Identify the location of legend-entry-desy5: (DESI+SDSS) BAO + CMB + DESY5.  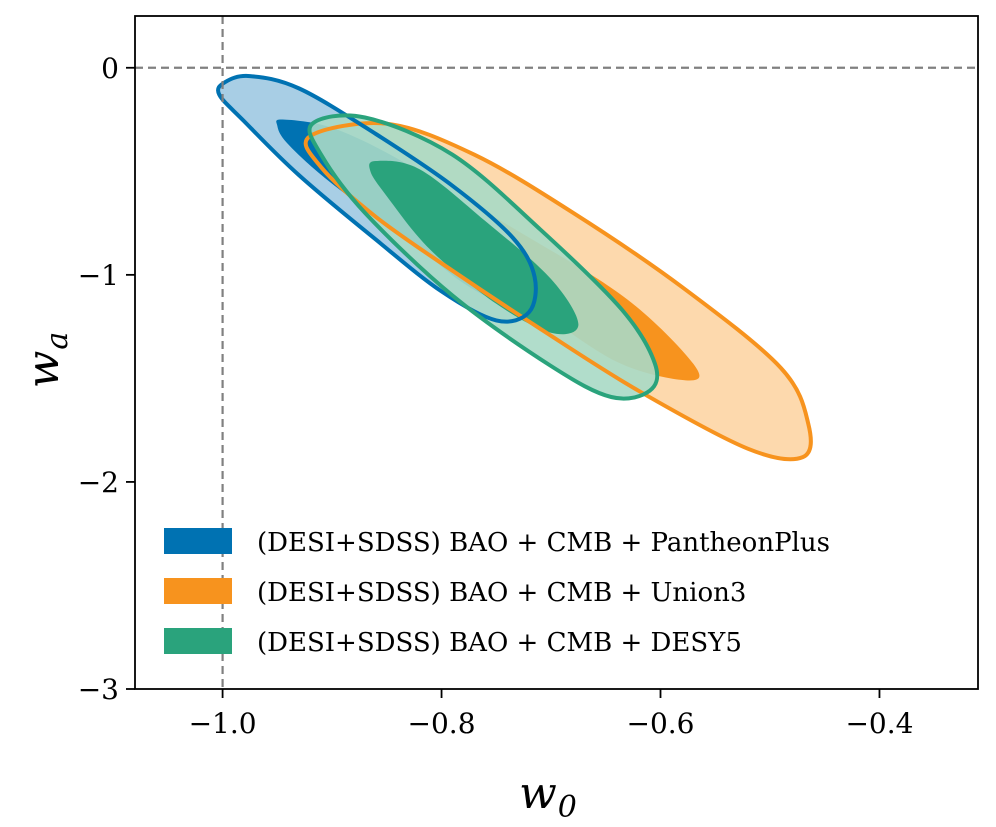
(453, 643).